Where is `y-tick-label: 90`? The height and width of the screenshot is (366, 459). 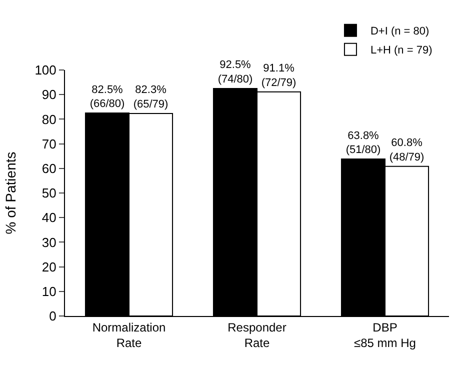 y-tick-label: 90 is located at coordinates (49, 94).